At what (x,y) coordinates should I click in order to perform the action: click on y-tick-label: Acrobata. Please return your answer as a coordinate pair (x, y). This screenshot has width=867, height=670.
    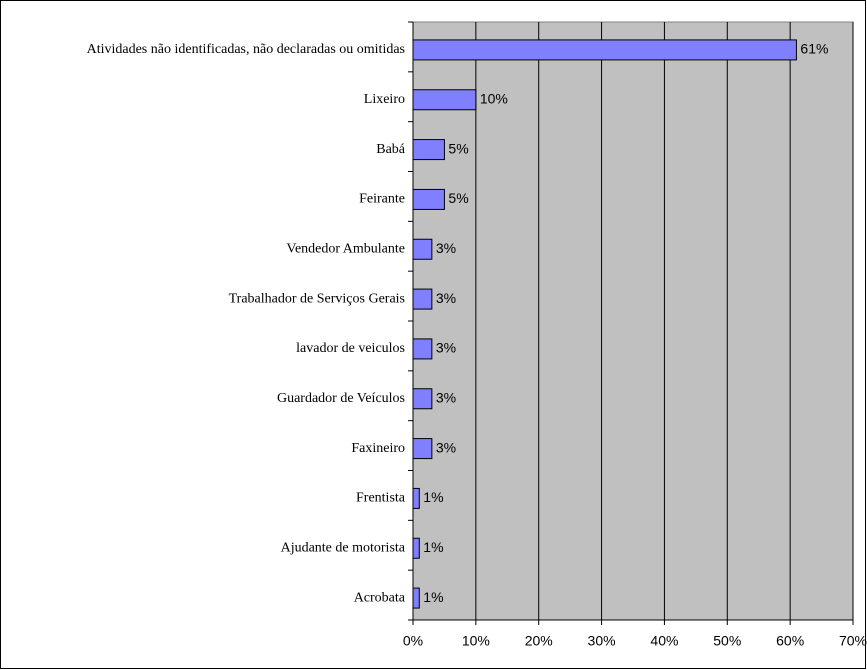
    Looking at the image, I should click on (380, 597).